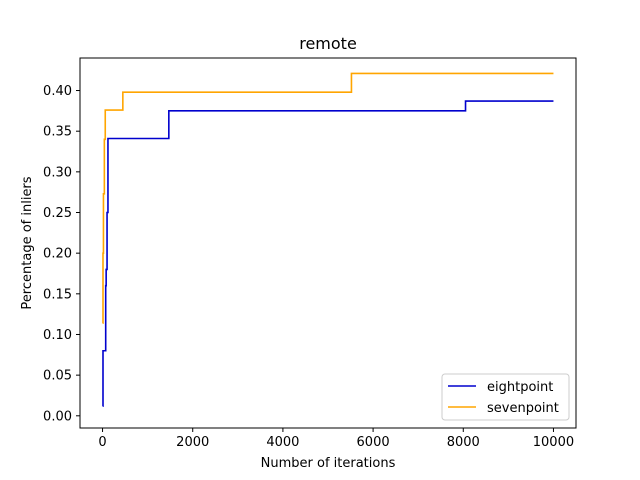 This screenshot has height=480, width=640. I want to click on y-tick-label: 0.35, so click(57, 132).